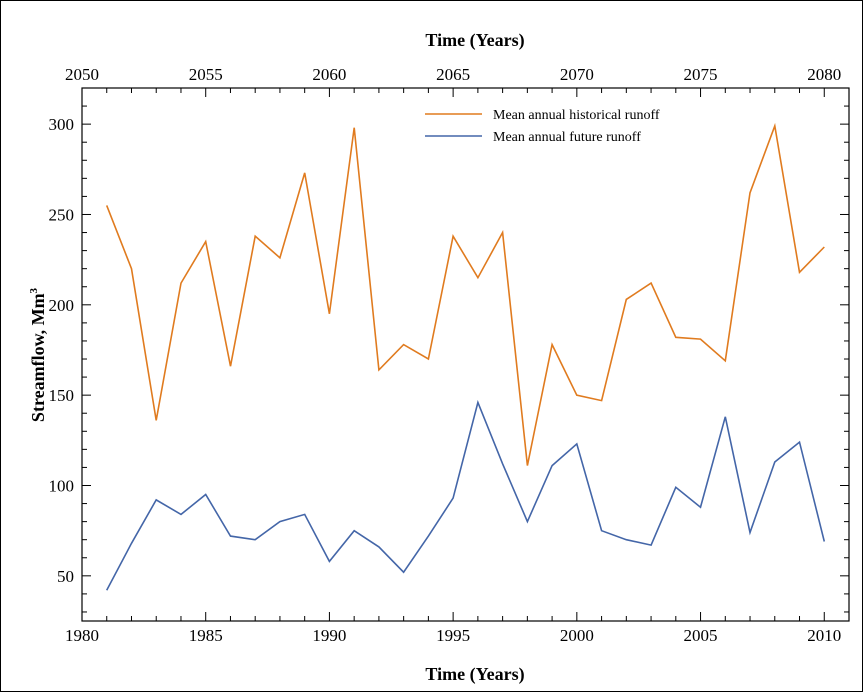 The image size is (863, 692). I want to click on x-top-tick-label: 2080, so click(824, 74).